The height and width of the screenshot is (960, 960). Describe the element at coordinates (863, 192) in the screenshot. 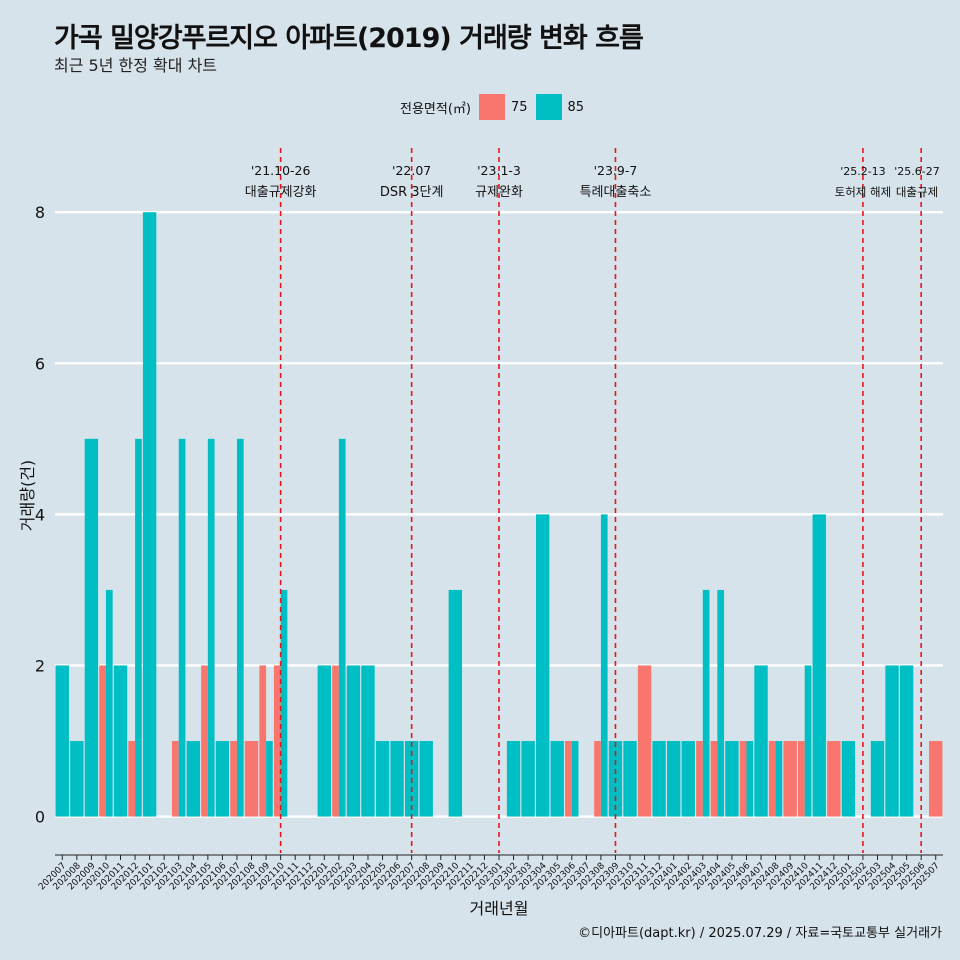

I see `event-label: 토허제 해제` at that location.